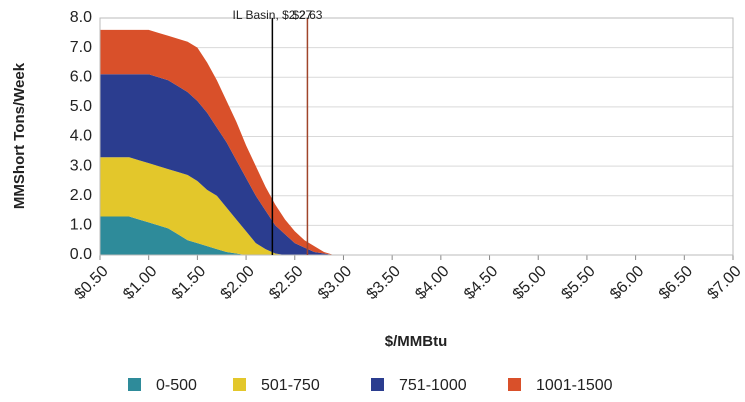 This screenshot has width=745, height=402. I want to click on x-tick-label: $2.00, so click(238, 283).